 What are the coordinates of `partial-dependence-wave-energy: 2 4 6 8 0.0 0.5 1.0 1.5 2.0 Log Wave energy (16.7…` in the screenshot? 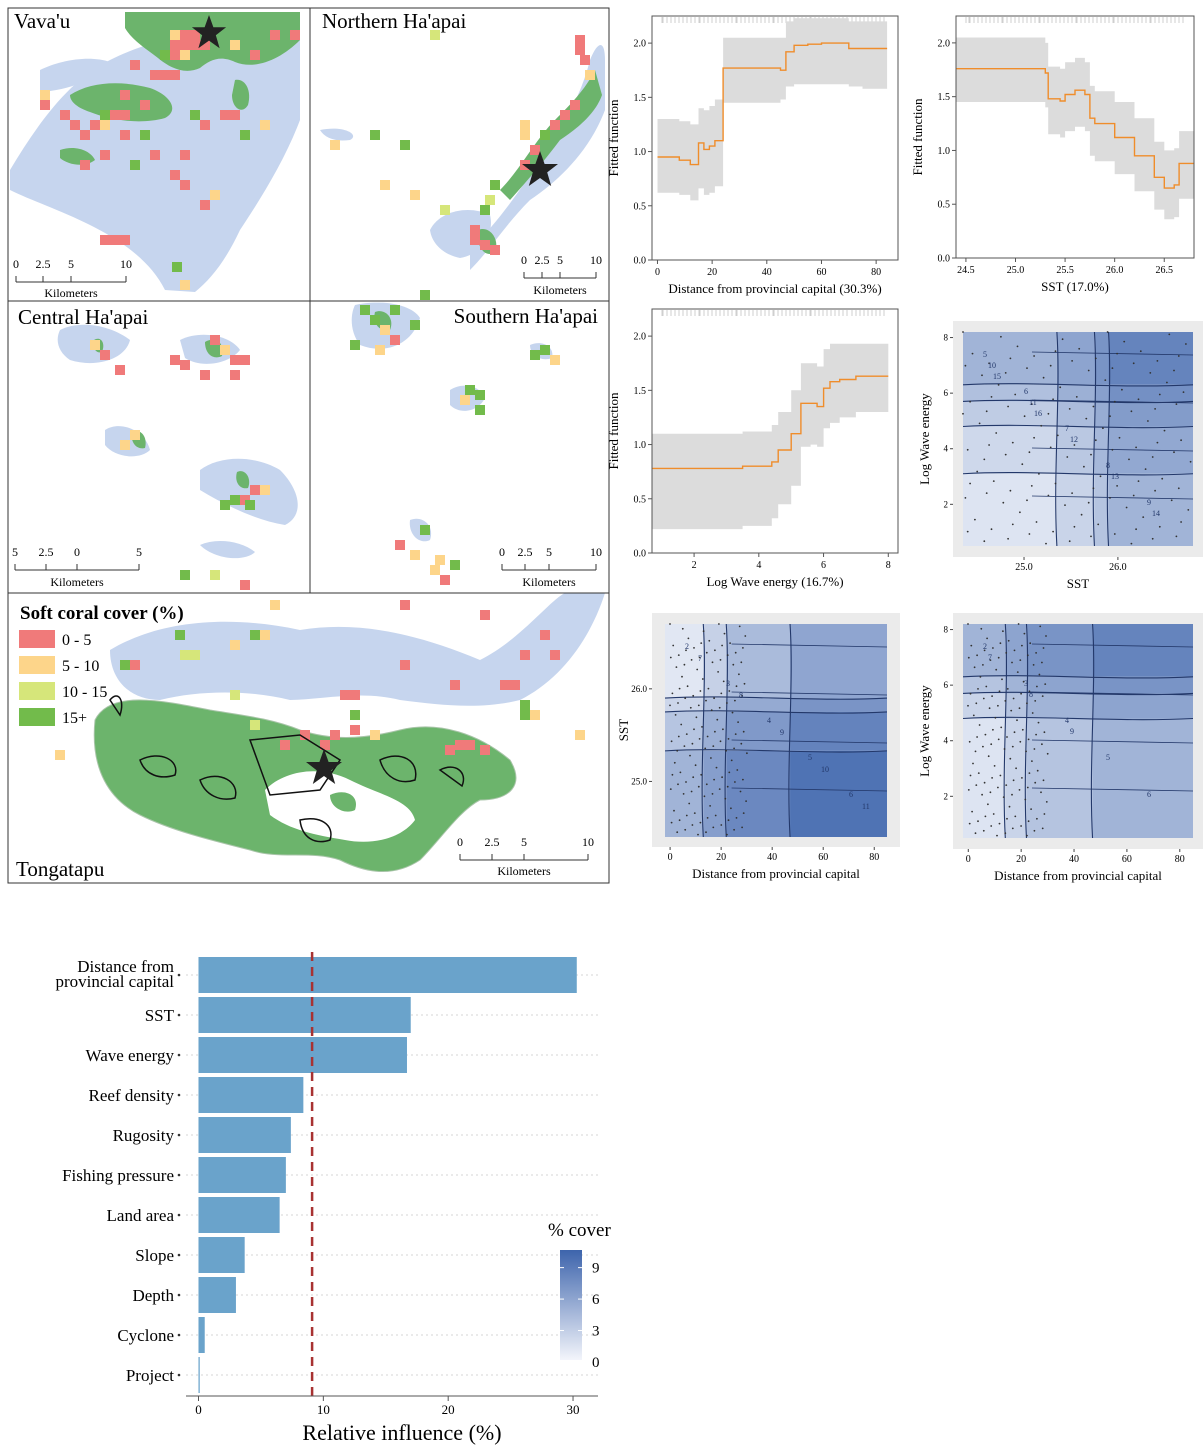 It's located at (752, 448).